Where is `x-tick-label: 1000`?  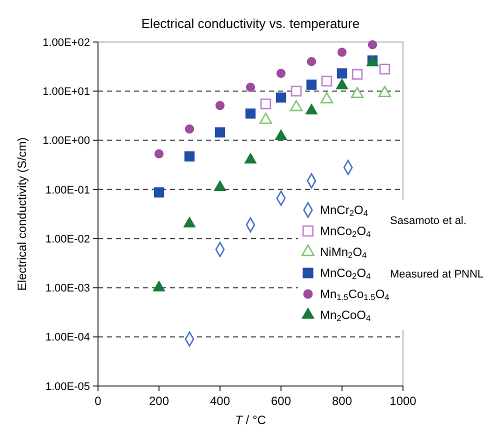
x-tick-label: 1000 is located at coordinates (403, 401).